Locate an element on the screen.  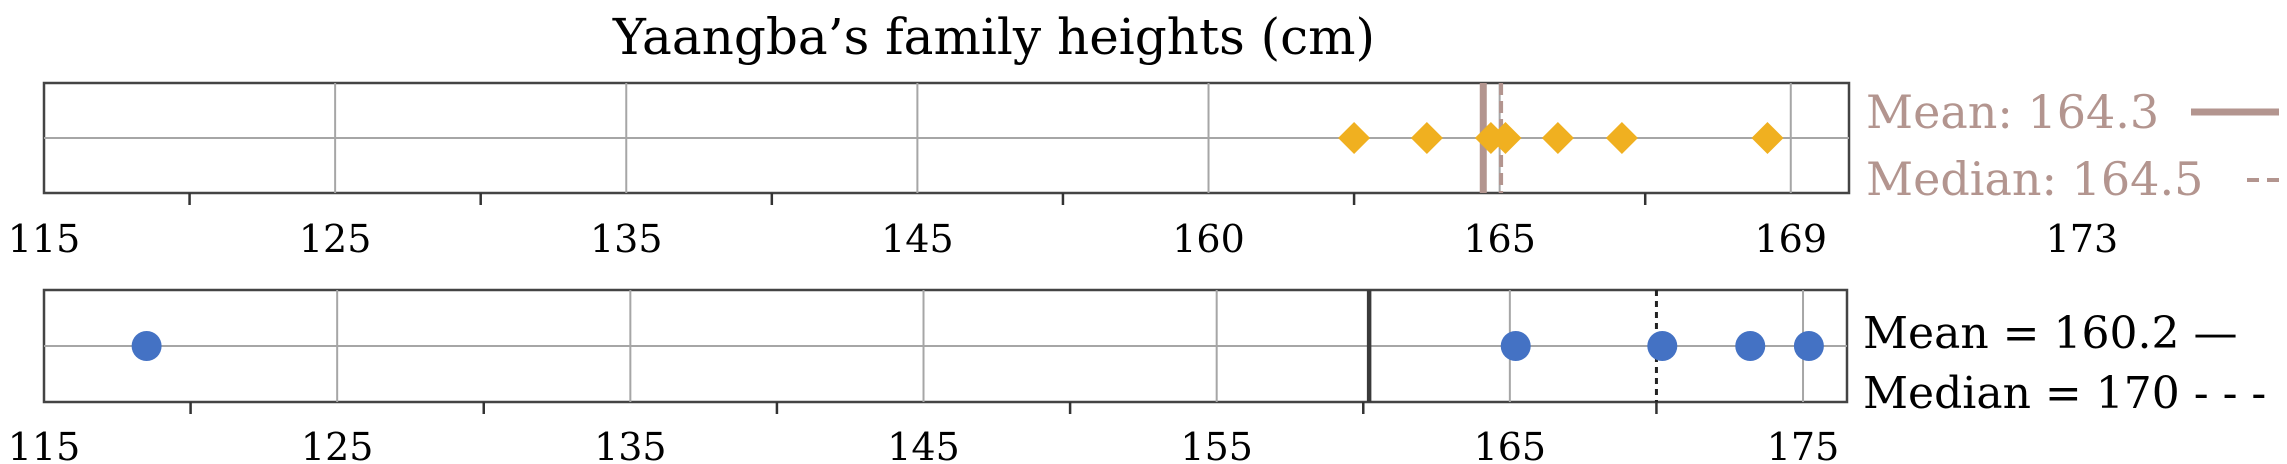
chart-title: Yaangba’s family heights (cm) is located at coordinates (993, 37).